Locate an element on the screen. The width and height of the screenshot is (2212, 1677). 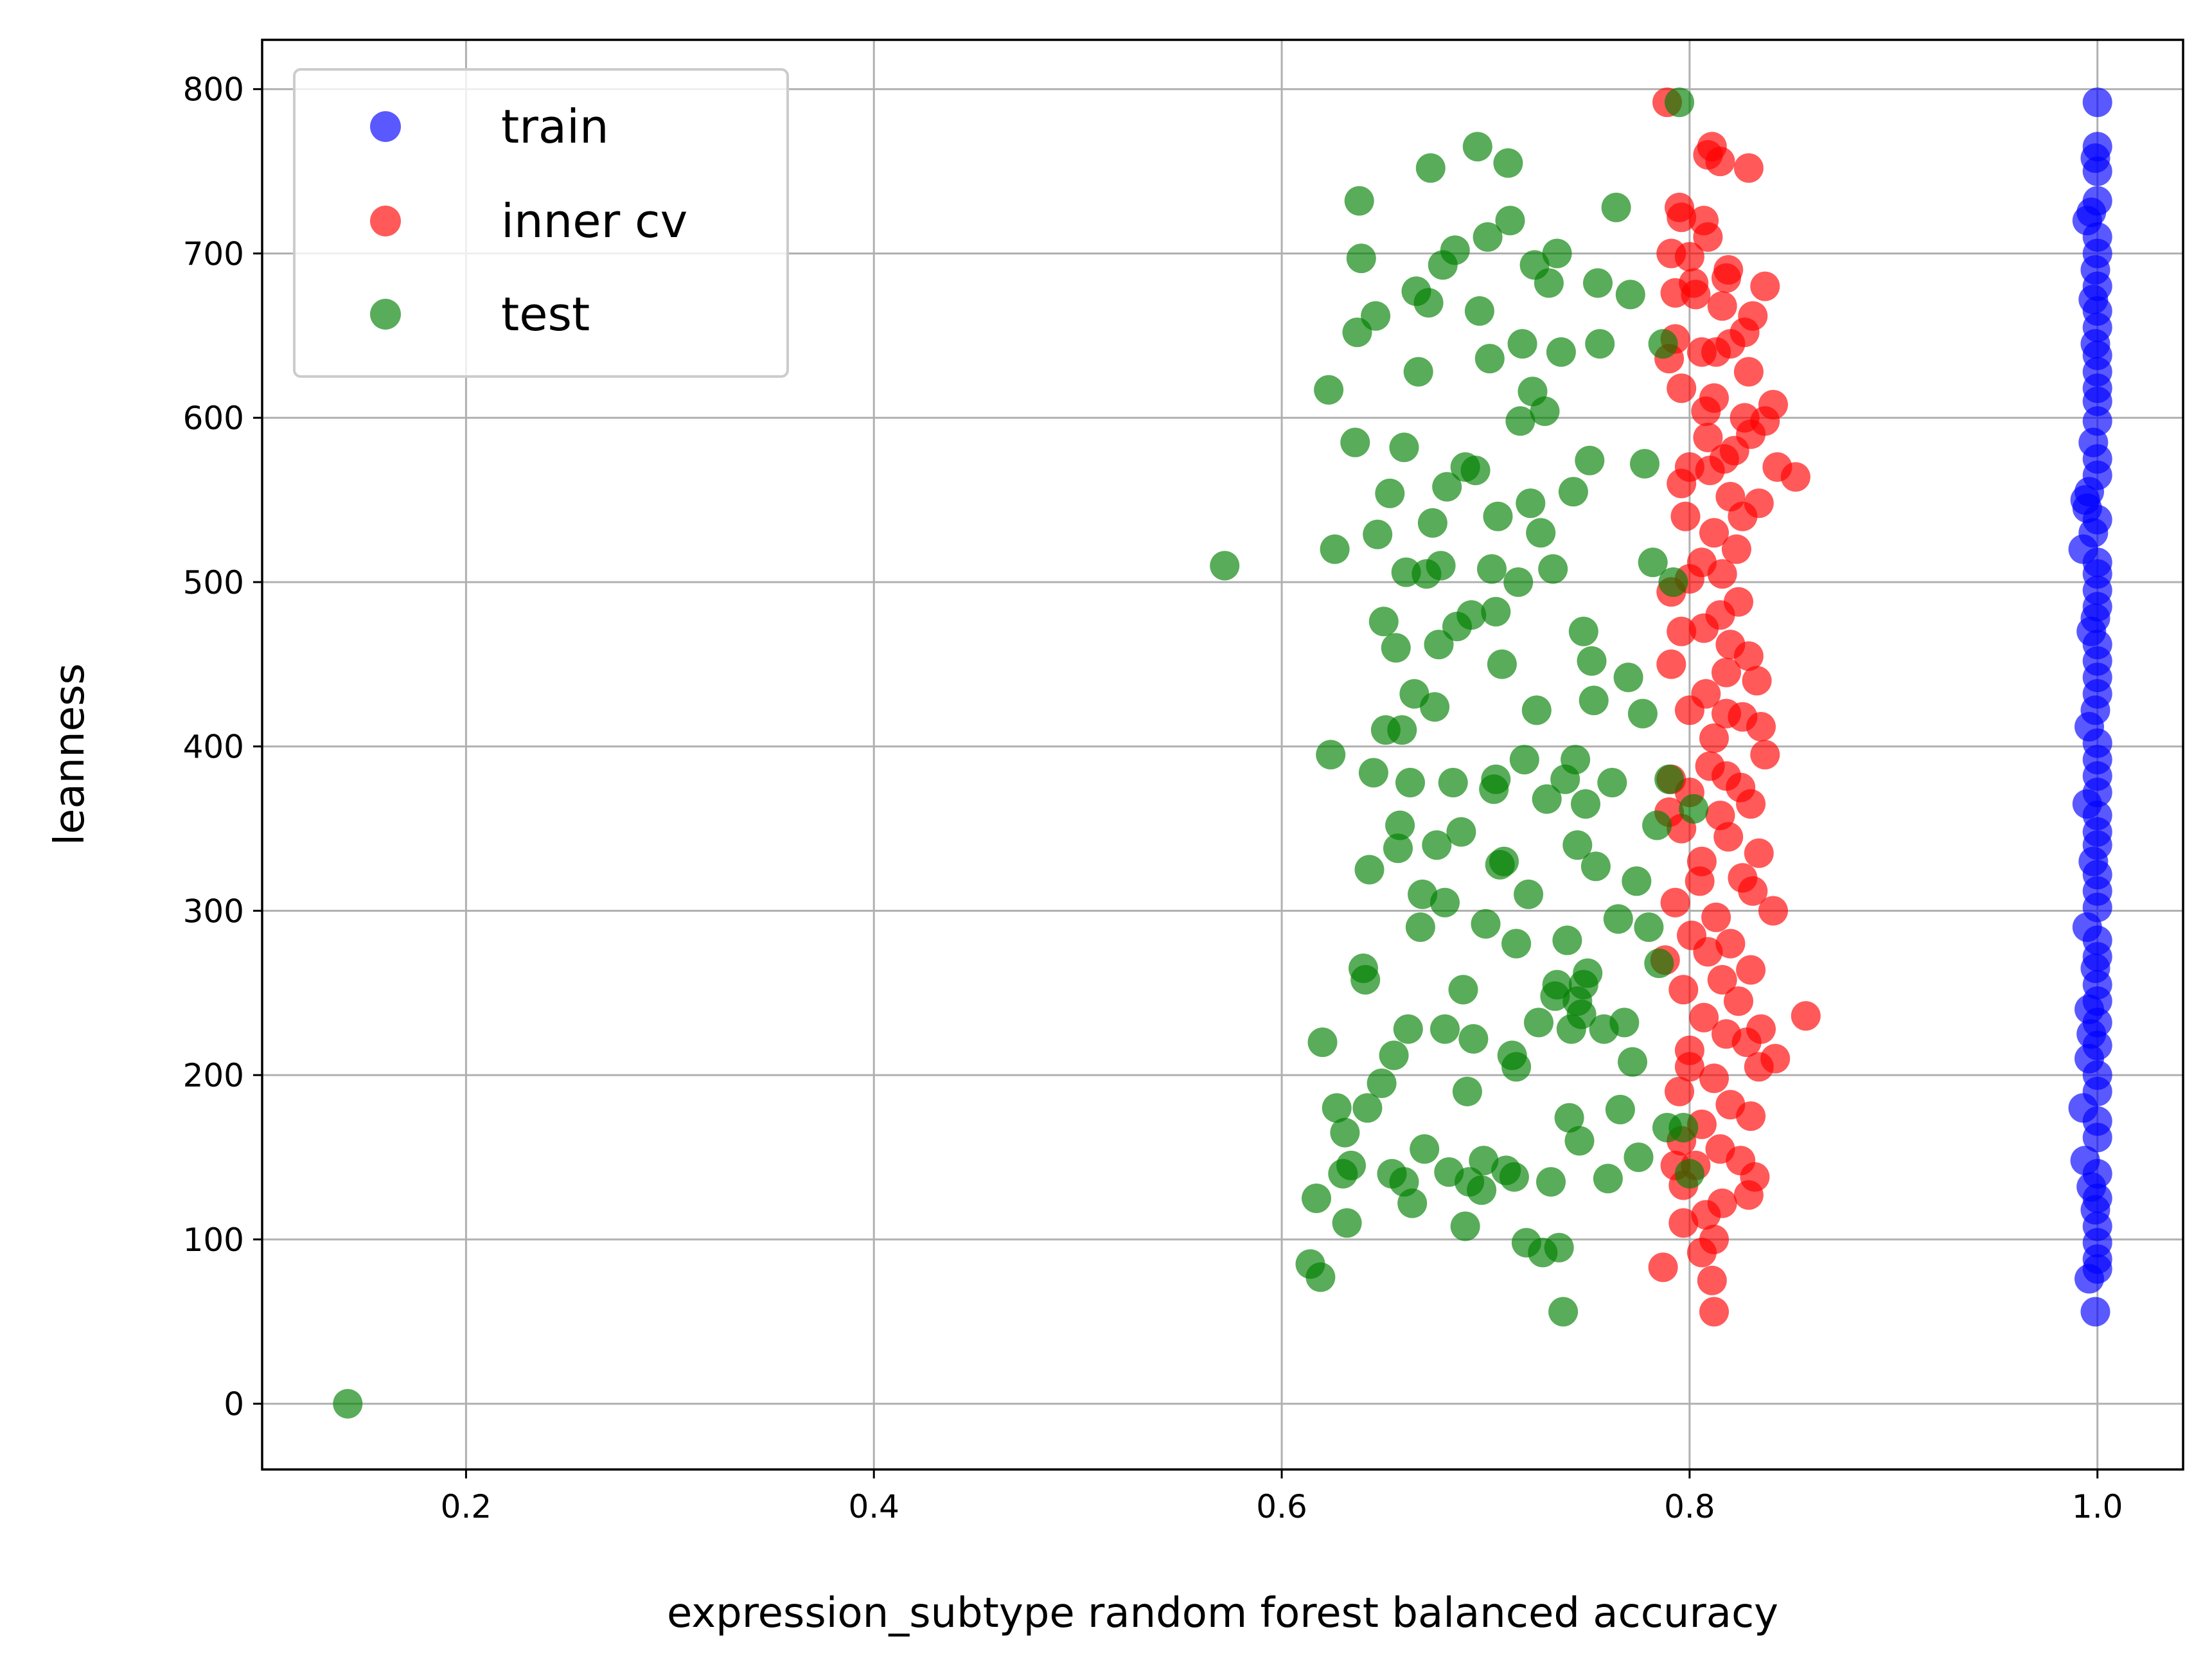
legend-entry-test: test is located at coordinates (480, 314).